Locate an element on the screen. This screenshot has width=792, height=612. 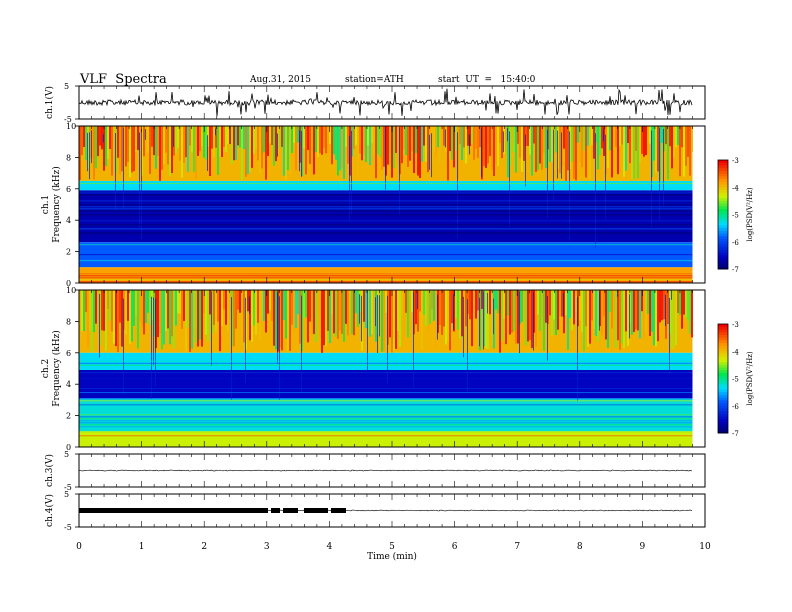
ch1-spectrogram-cbar-label: log(PSD(V²/Hz) is located at coordinates (750, 214).